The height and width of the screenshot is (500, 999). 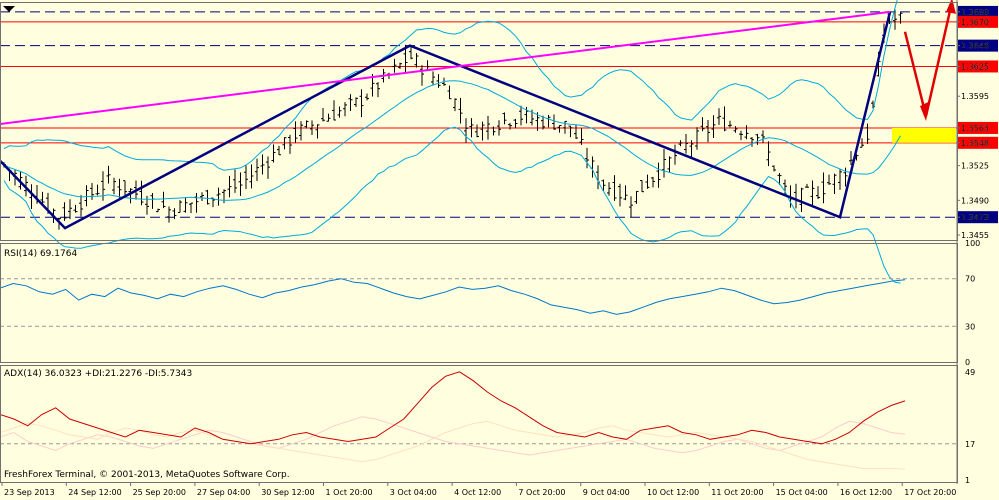 What do you see at coordinates (223, 492) in the screenshot?
I see `x-axis-label: 27 Sep 04:00` at bounding box center [223, 492].